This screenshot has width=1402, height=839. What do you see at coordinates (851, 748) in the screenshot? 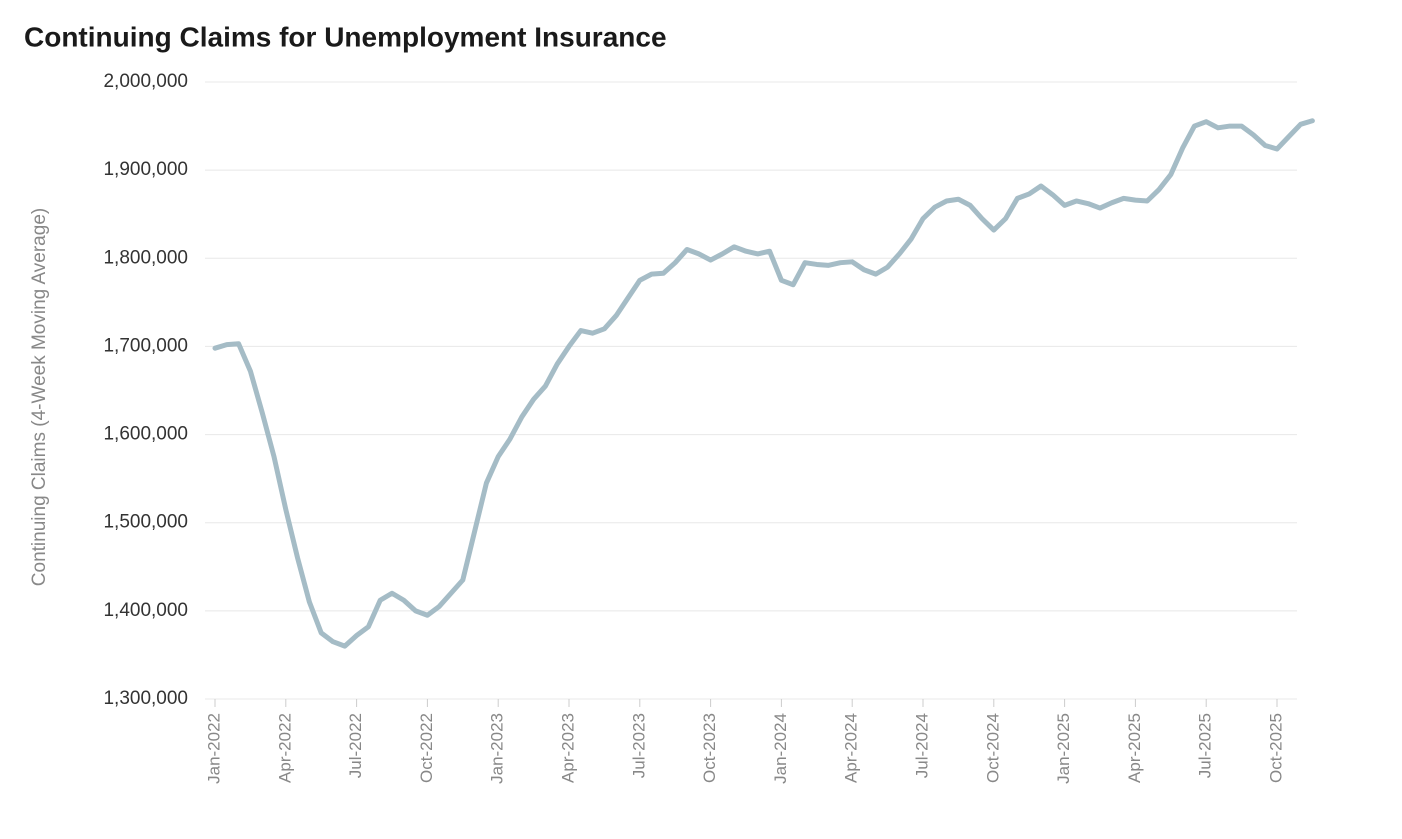
I see `x-tick-label: Apr-2024` at bounding box center [851, 748].